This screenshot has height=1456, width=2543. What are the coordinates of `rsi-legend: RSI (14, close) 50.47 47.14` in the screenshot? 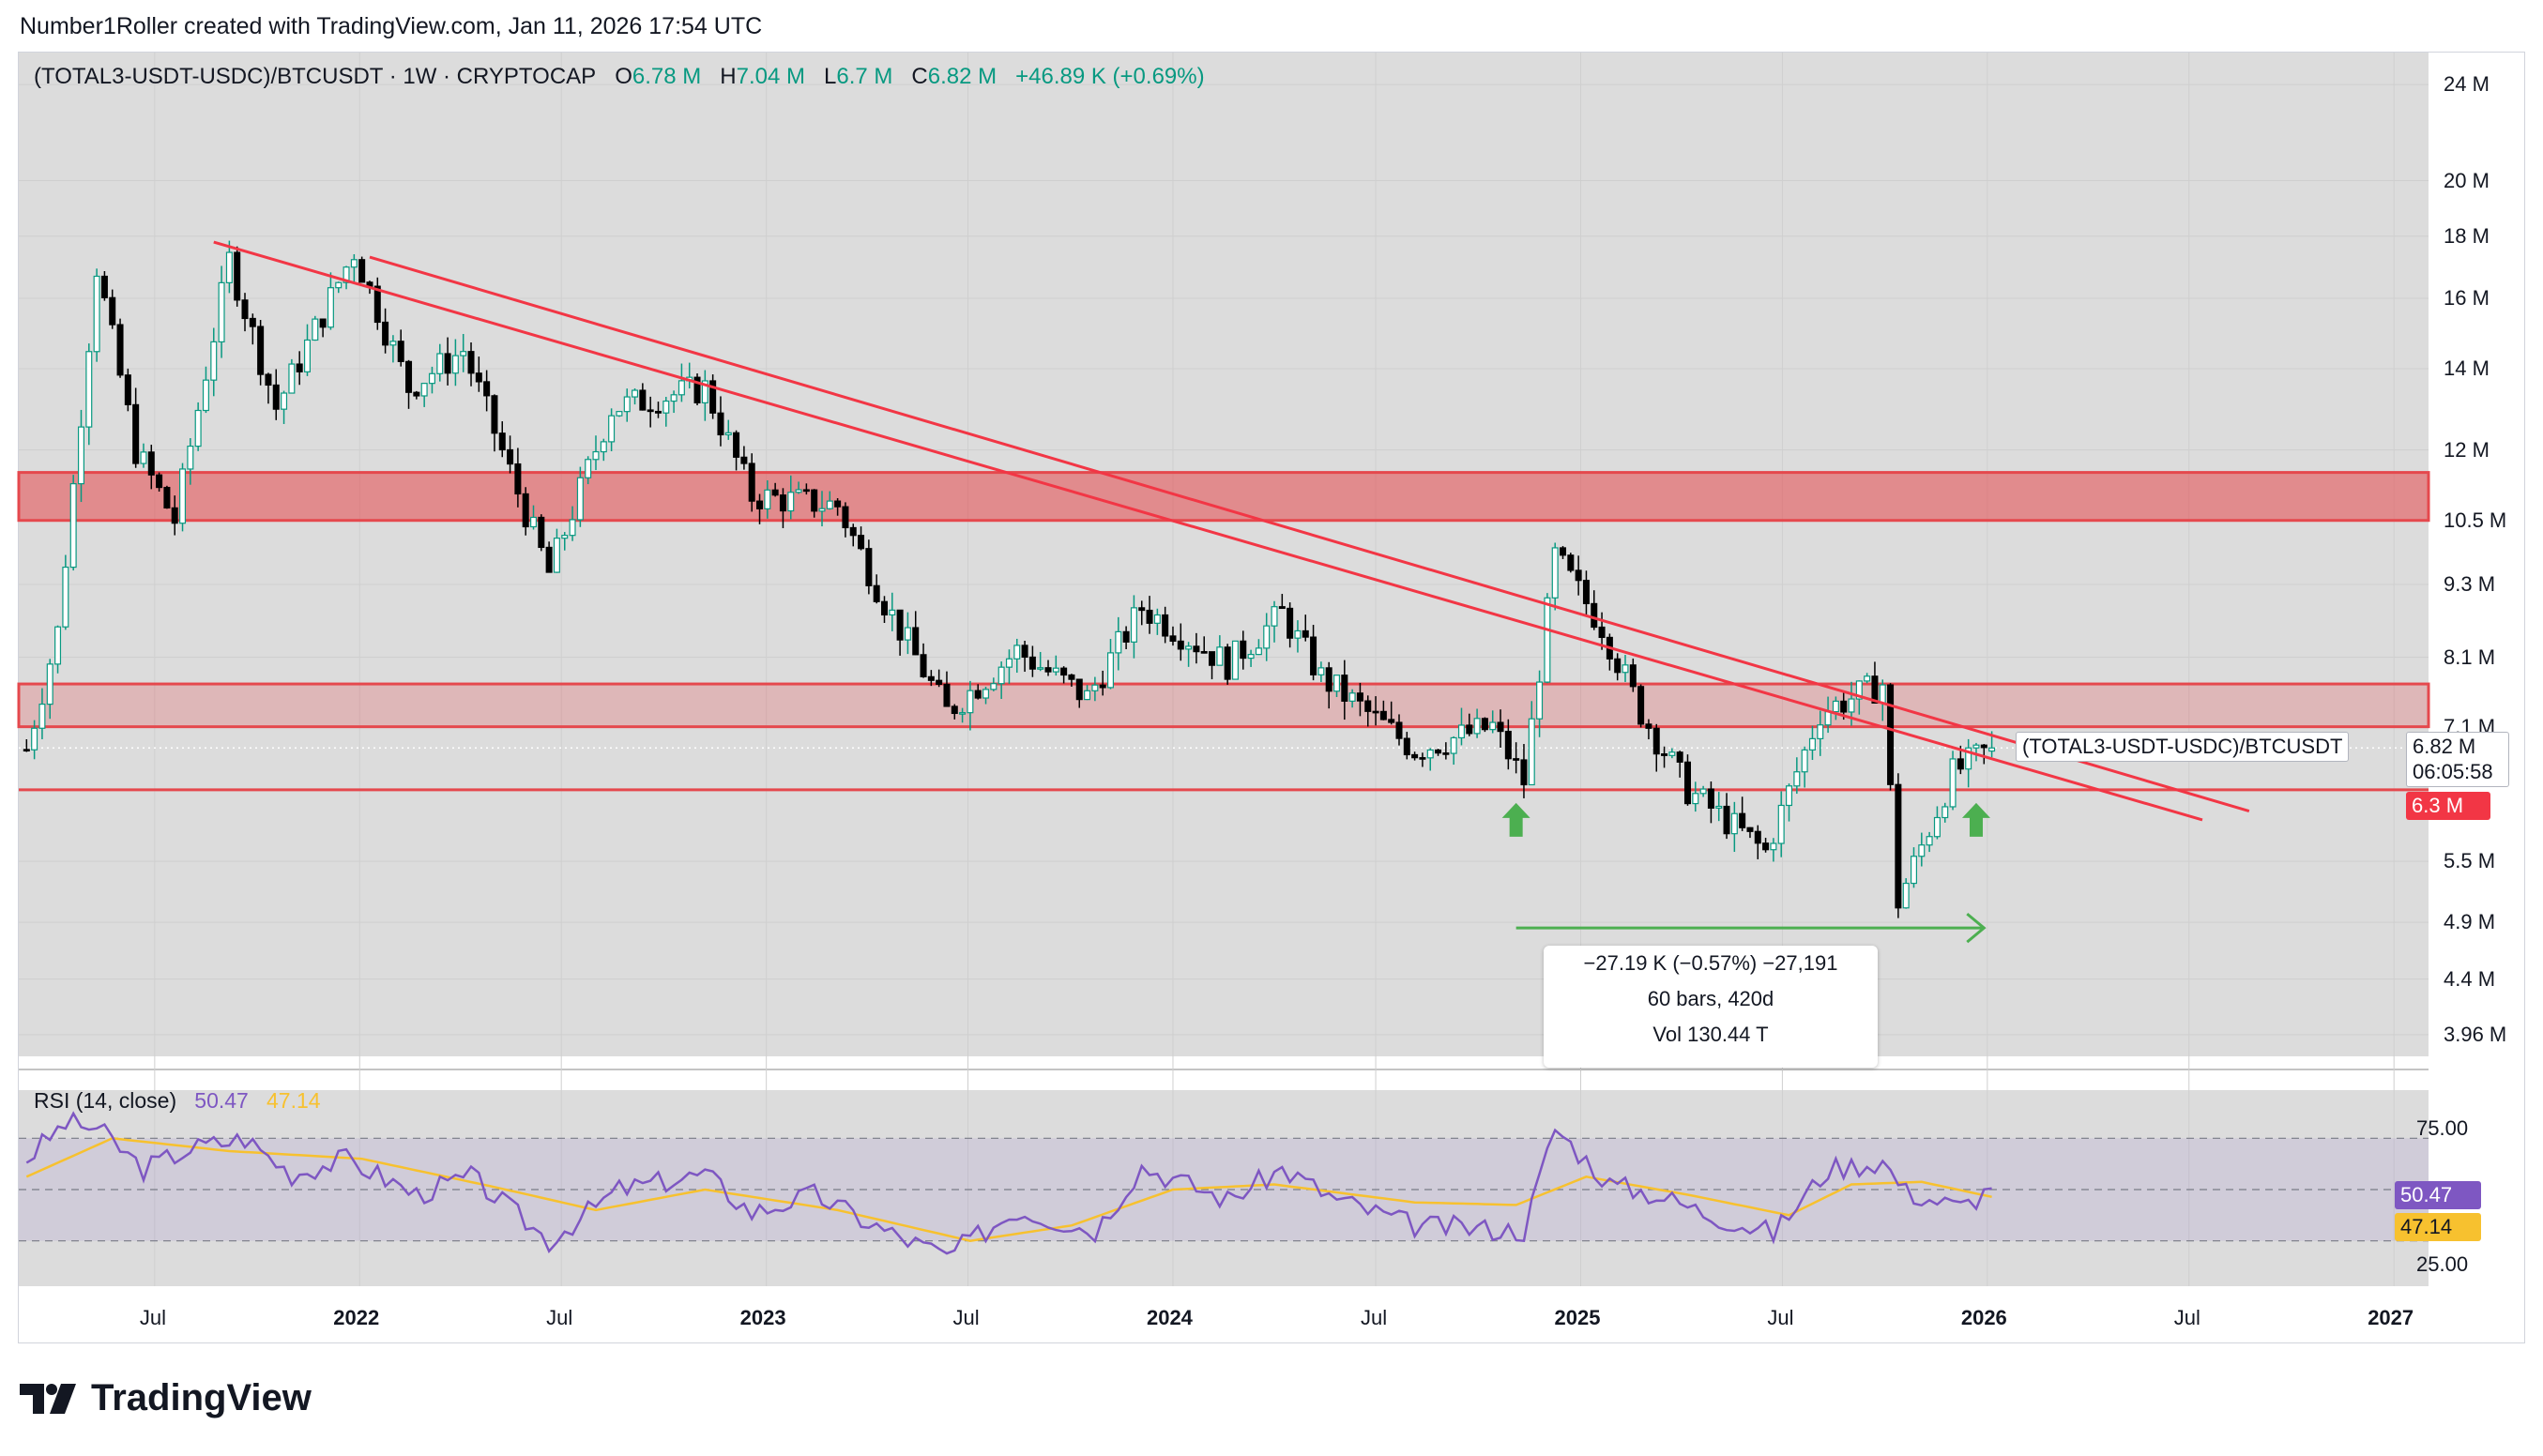 It's located at (177, 1101).